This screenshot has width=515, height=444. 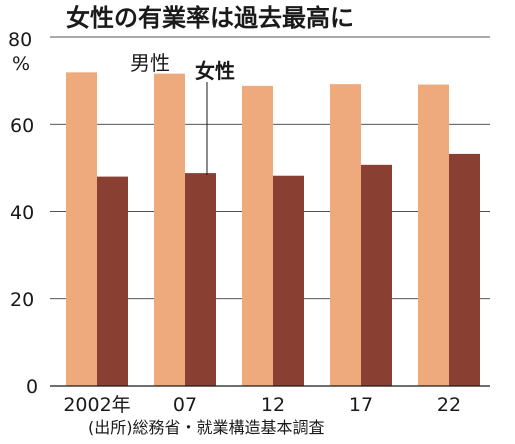 What do you see at coordinates (22, 213) in the screenshot?
I see `y-tick-label-40: 40` at bounding box center [22, 213].